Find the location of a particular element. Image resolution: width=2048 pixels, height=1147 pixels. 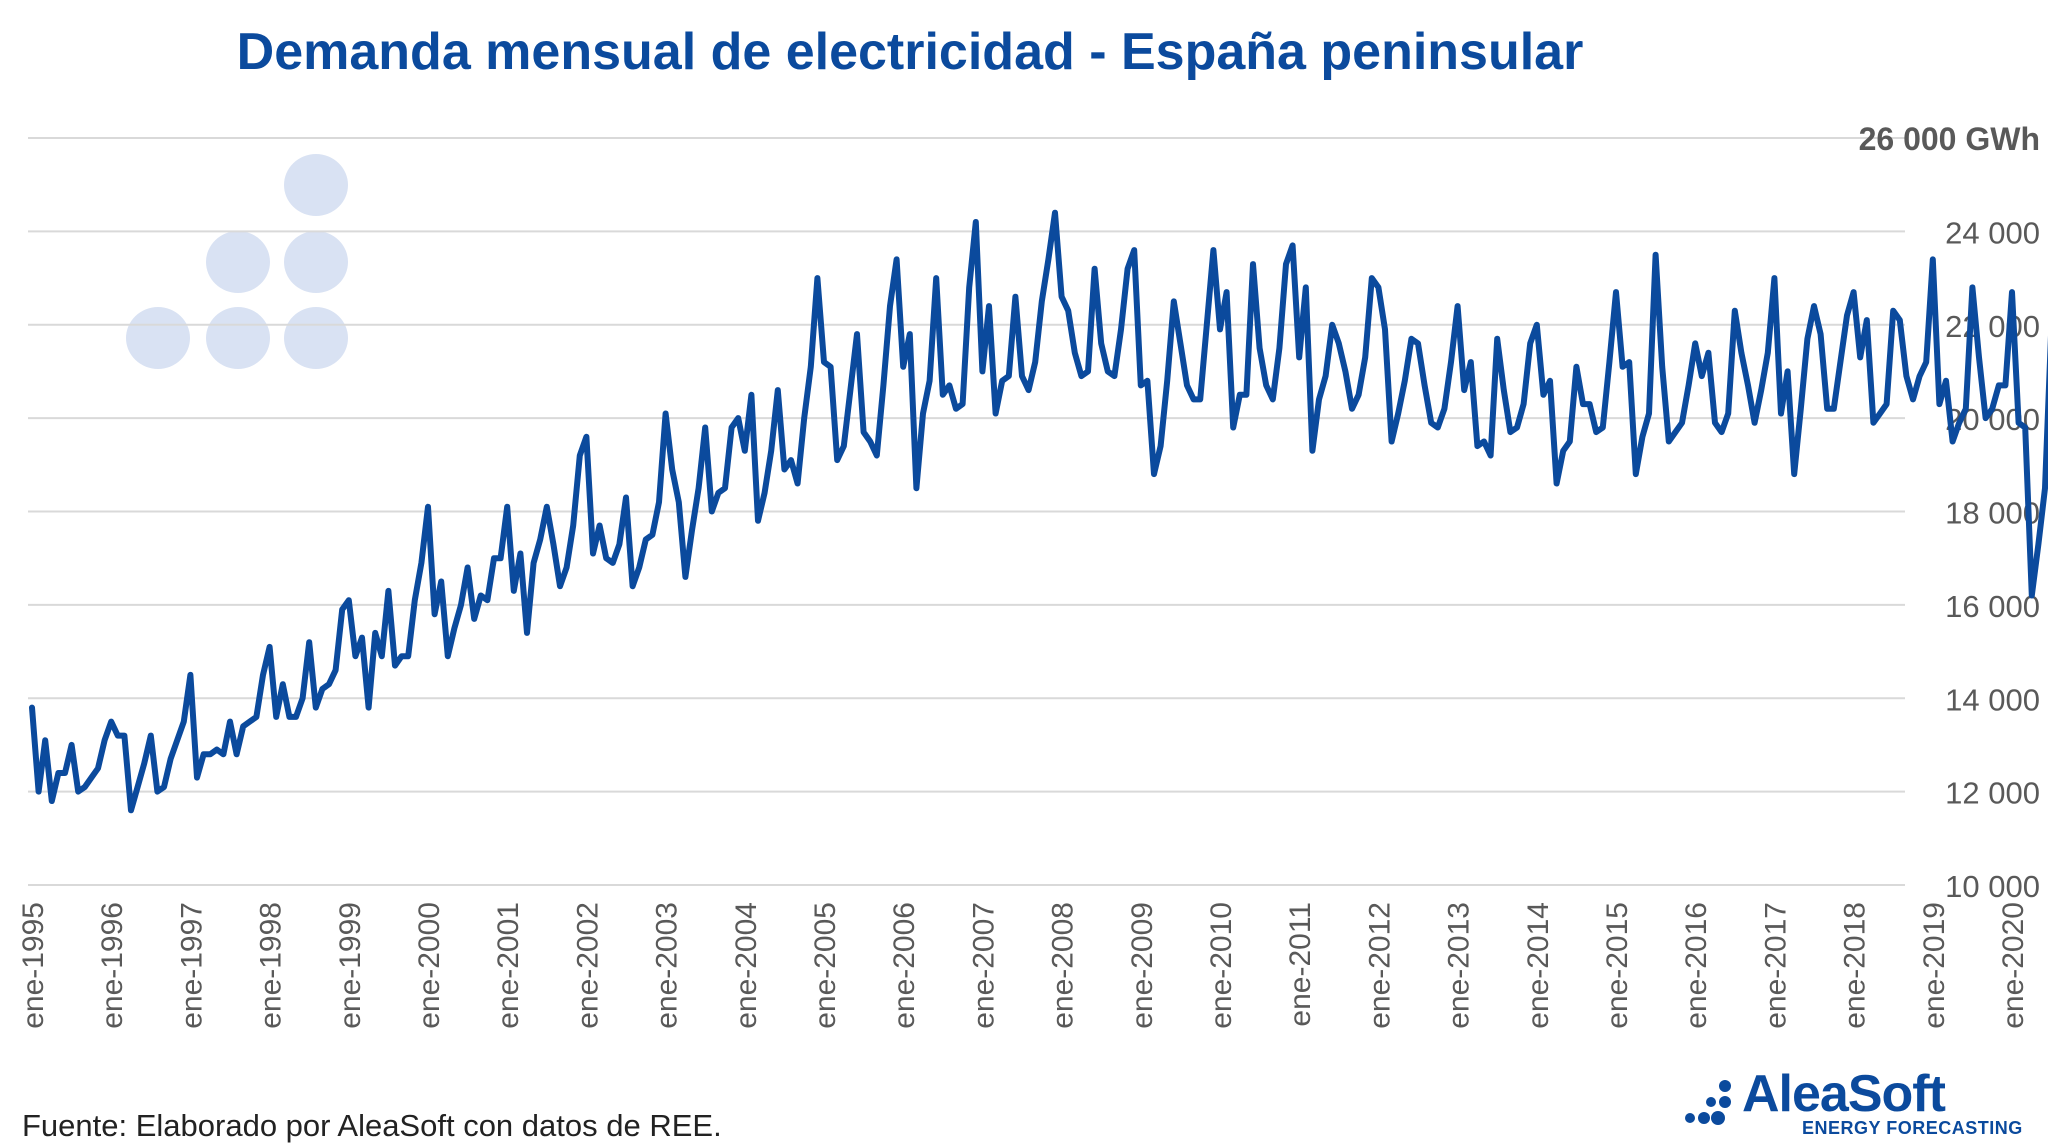

x-tick-label: ene-1999 is located at coordinates (350, 965).